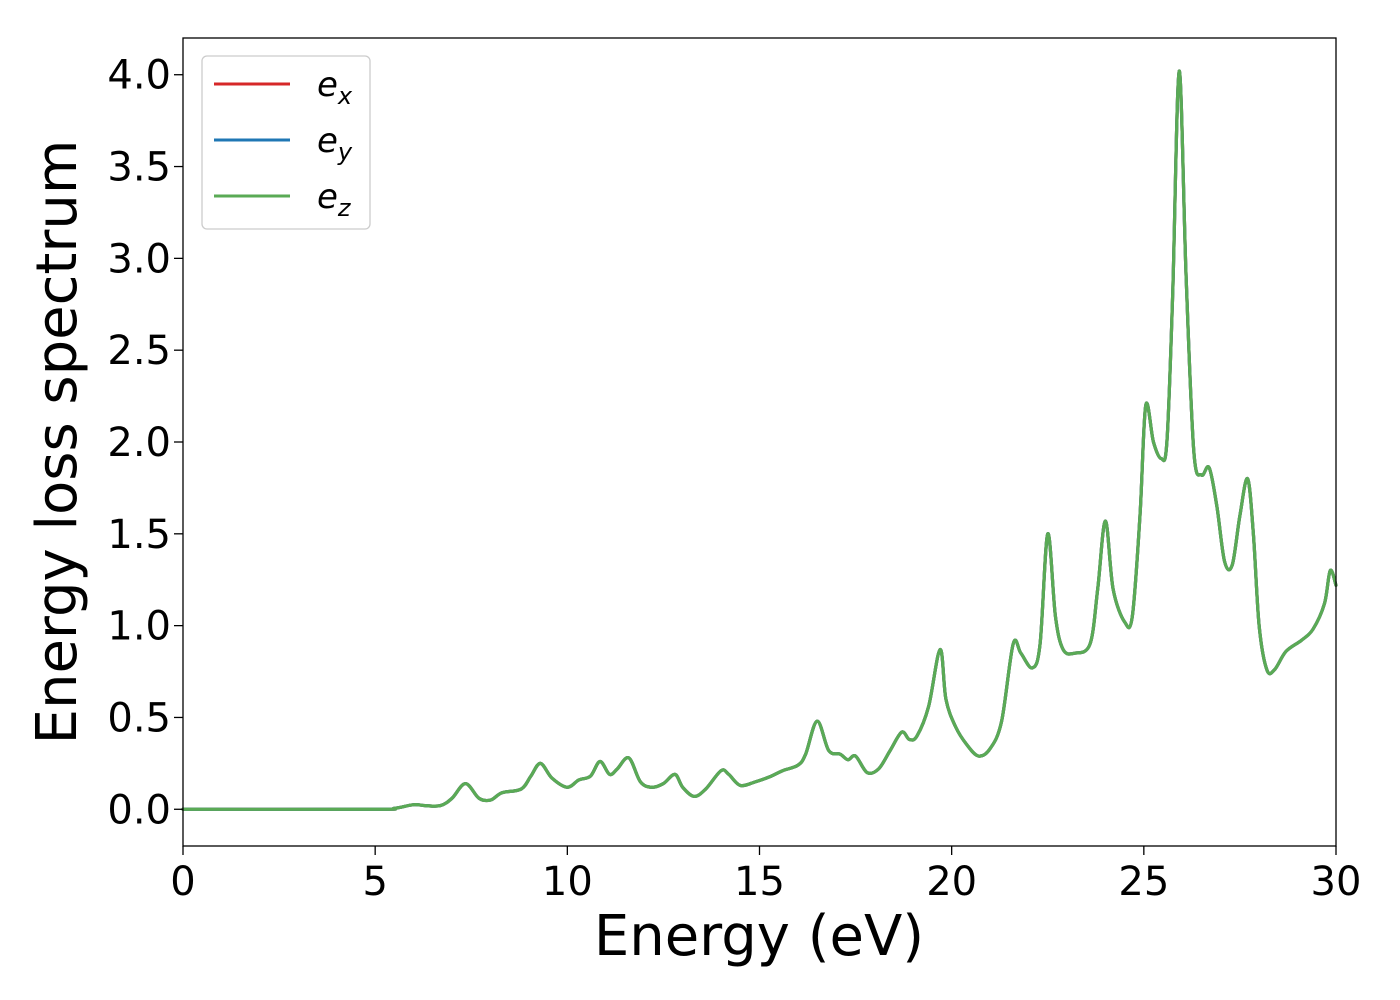 This screenshot has height=1000, width=1400. What do you see at coordinates (335, 87) in the screenshot?
I see `legend-label-x: ex` at bounding box center [335, 87].